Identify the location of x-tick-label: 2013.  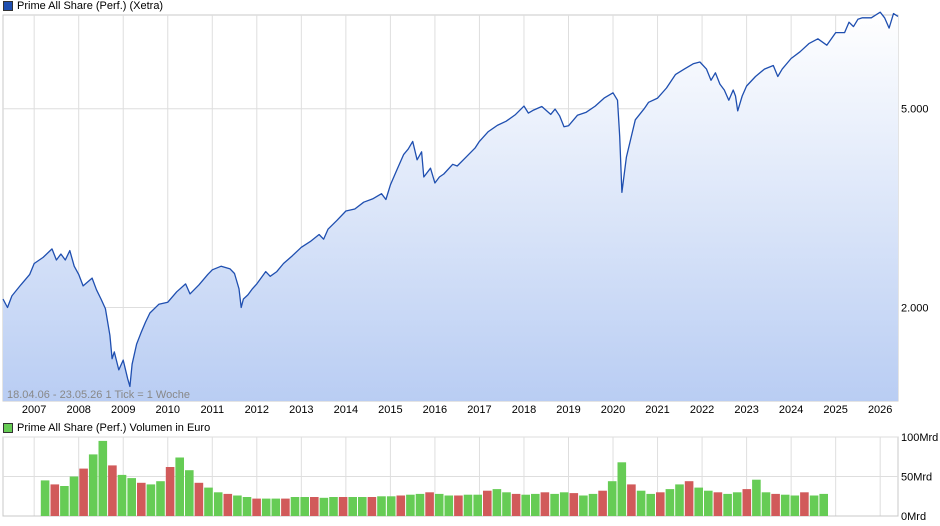
(301, 410).